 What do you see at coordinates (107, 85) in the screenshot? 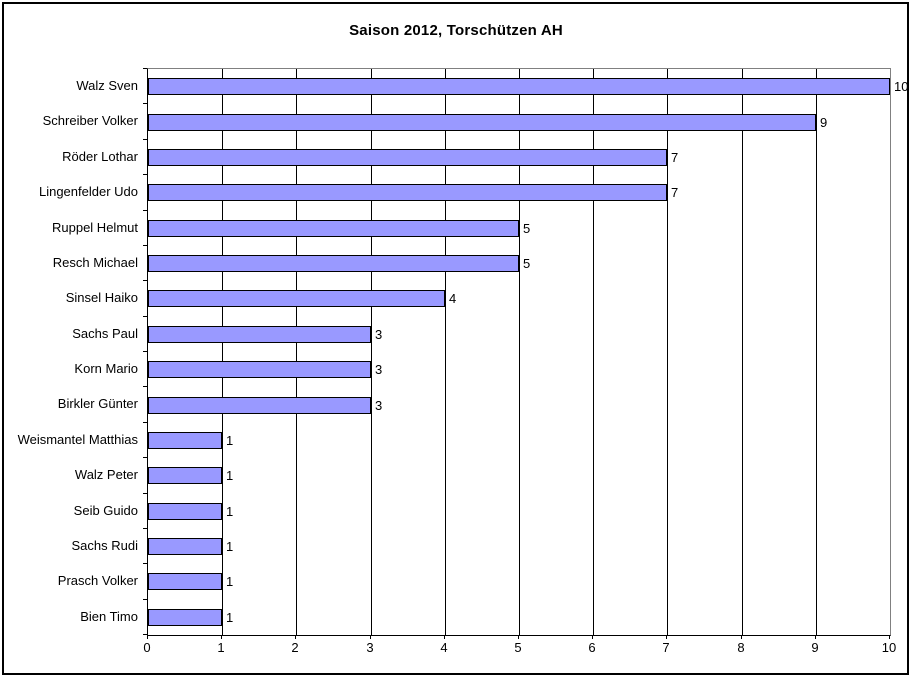
I see `category-label: Walz Sven` at bounding box center [107, 85].